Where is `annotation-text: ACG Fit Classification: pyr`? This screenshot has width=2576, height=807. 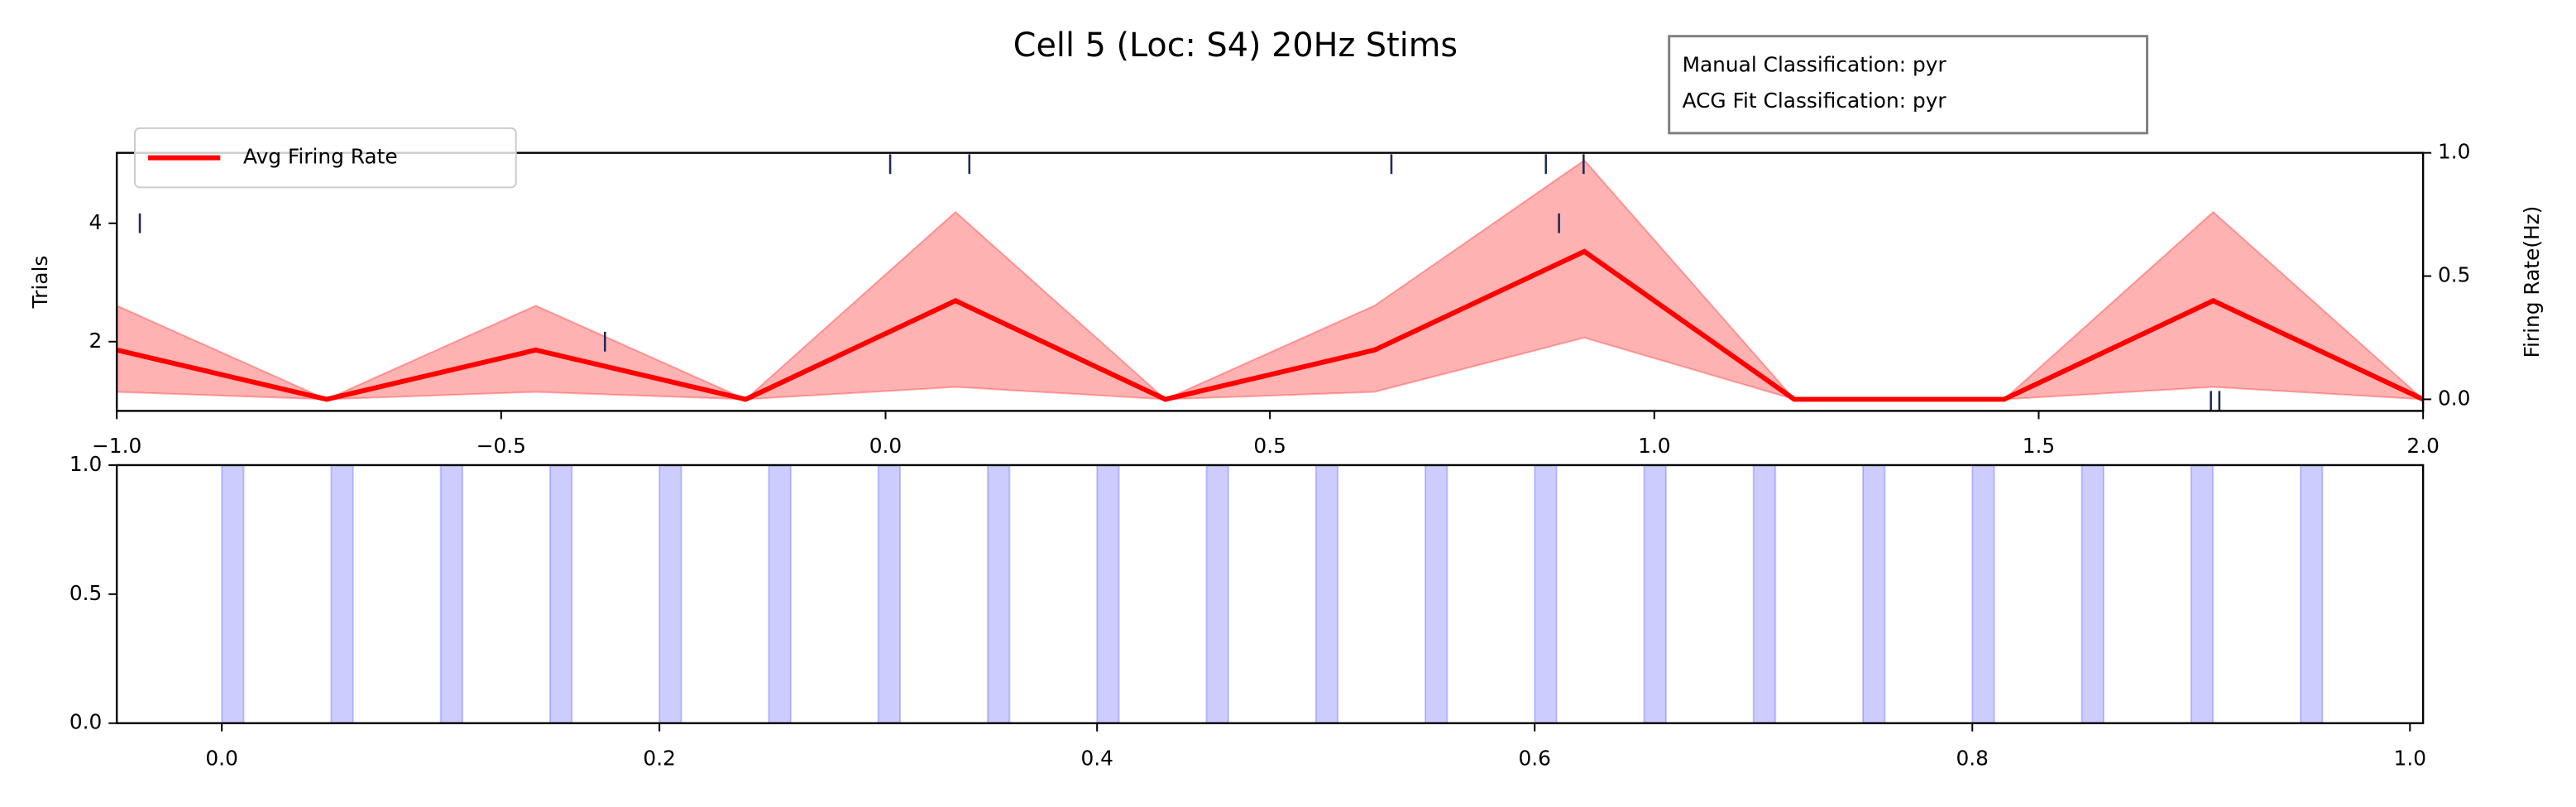
annotation-text: ACG Fit Classification: pyr is located at coordinates (1815, 101).